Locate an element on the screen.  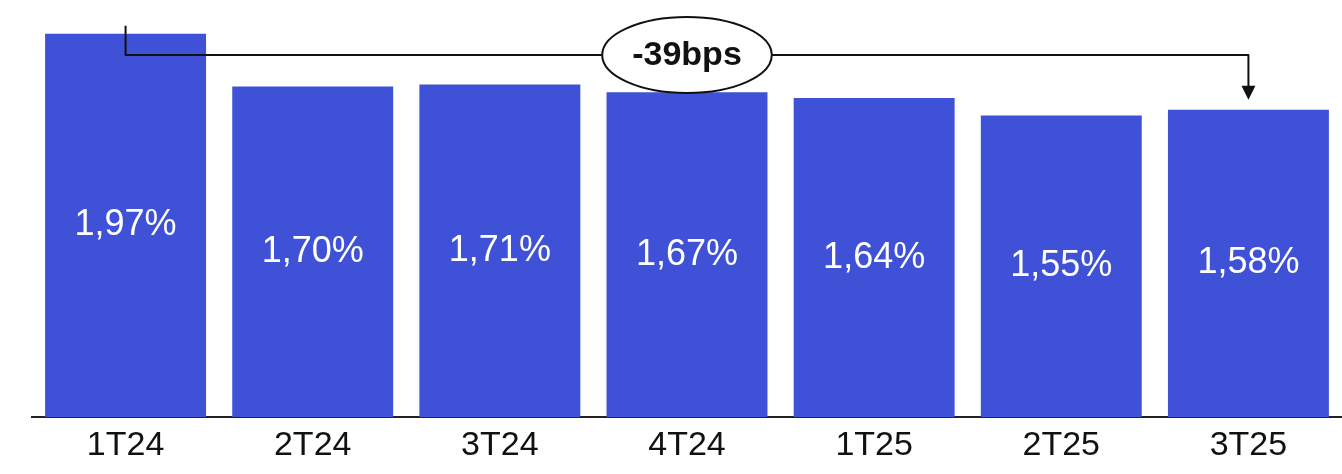
x-tick-label: 2T25 is located at coordinates (1061, 442).